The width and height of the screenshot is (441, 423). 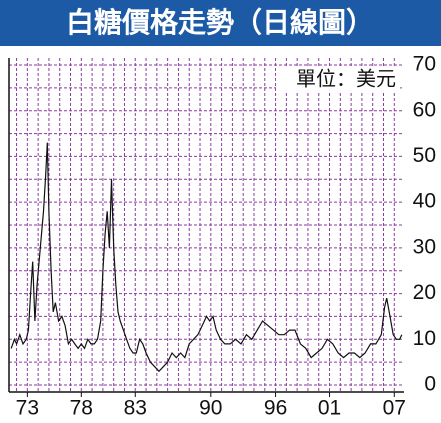 What do you see at coordinates (424, 338) in the screenshot?
I see `y-tick-label: 10` at bounding box center [424, 338].